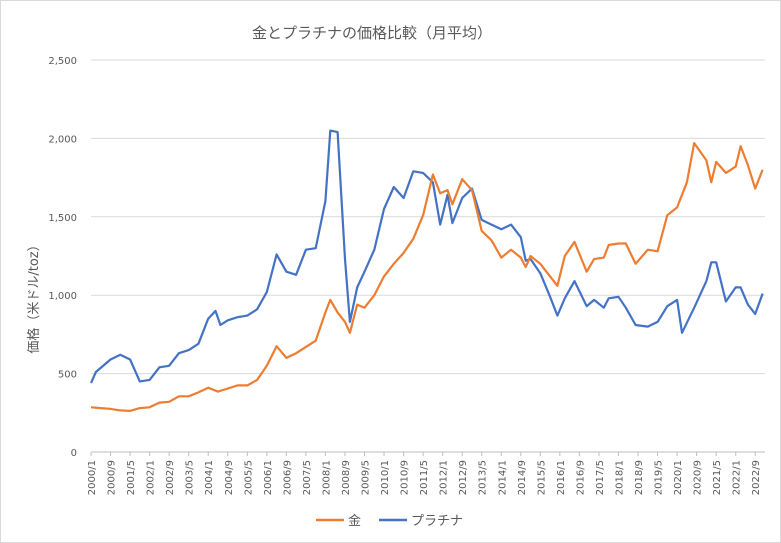 This screenshot has height=543, width=781. Describe the element at coordinates (62, 218) in the screenshot. I see `y-tick-label: 1,500` at that location.